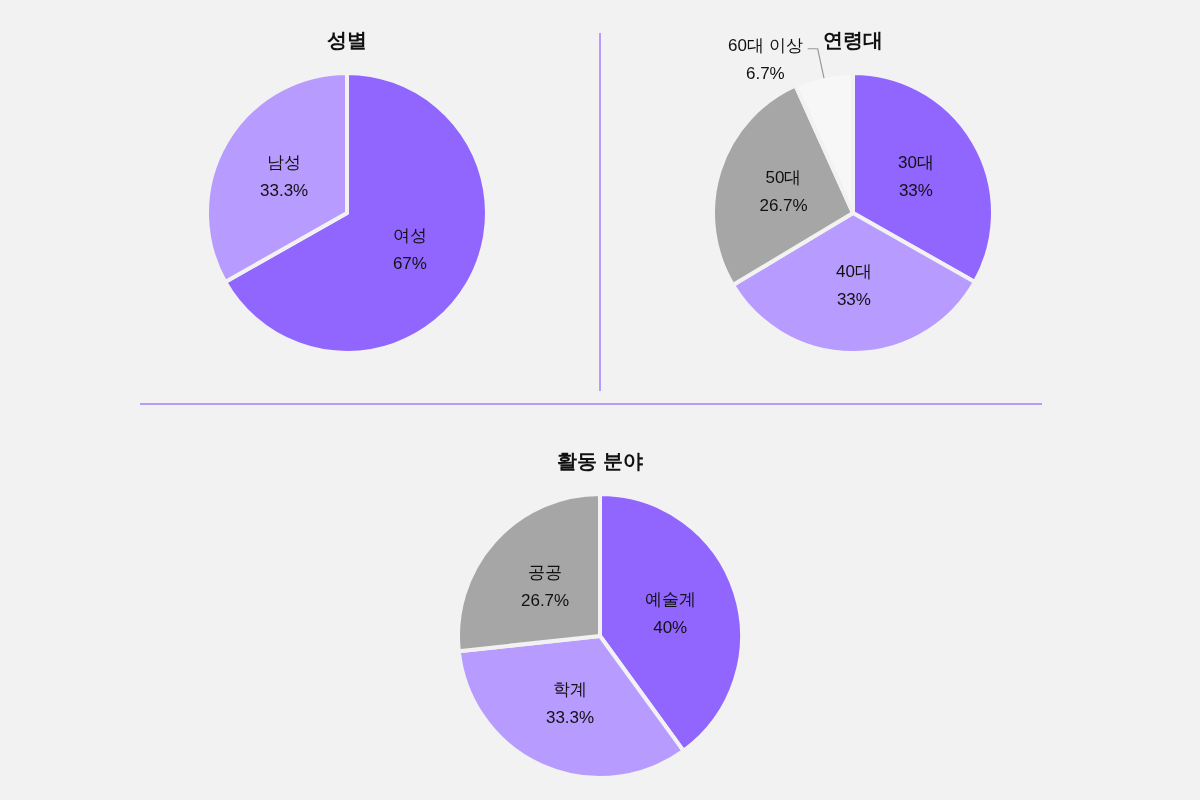 The image size is (1200, 800). I want to click on chart-title: 성별, so click(347, 40).